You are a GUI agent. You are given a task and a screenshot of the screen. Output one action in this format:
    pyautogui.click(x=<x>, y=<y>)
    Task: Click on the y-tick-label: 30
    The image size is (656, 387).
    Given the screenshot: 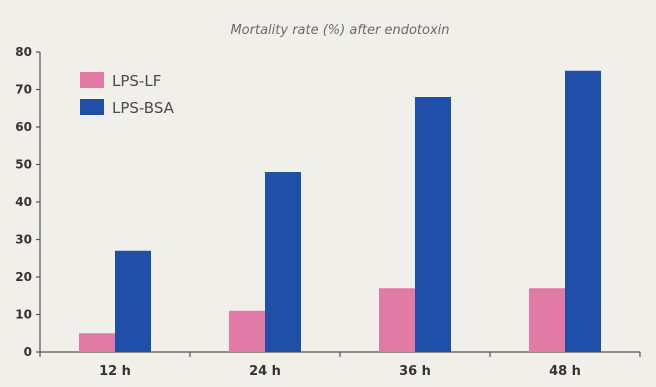 What is the action you would take?
    pyautogui.click(x=23, y=240)
    